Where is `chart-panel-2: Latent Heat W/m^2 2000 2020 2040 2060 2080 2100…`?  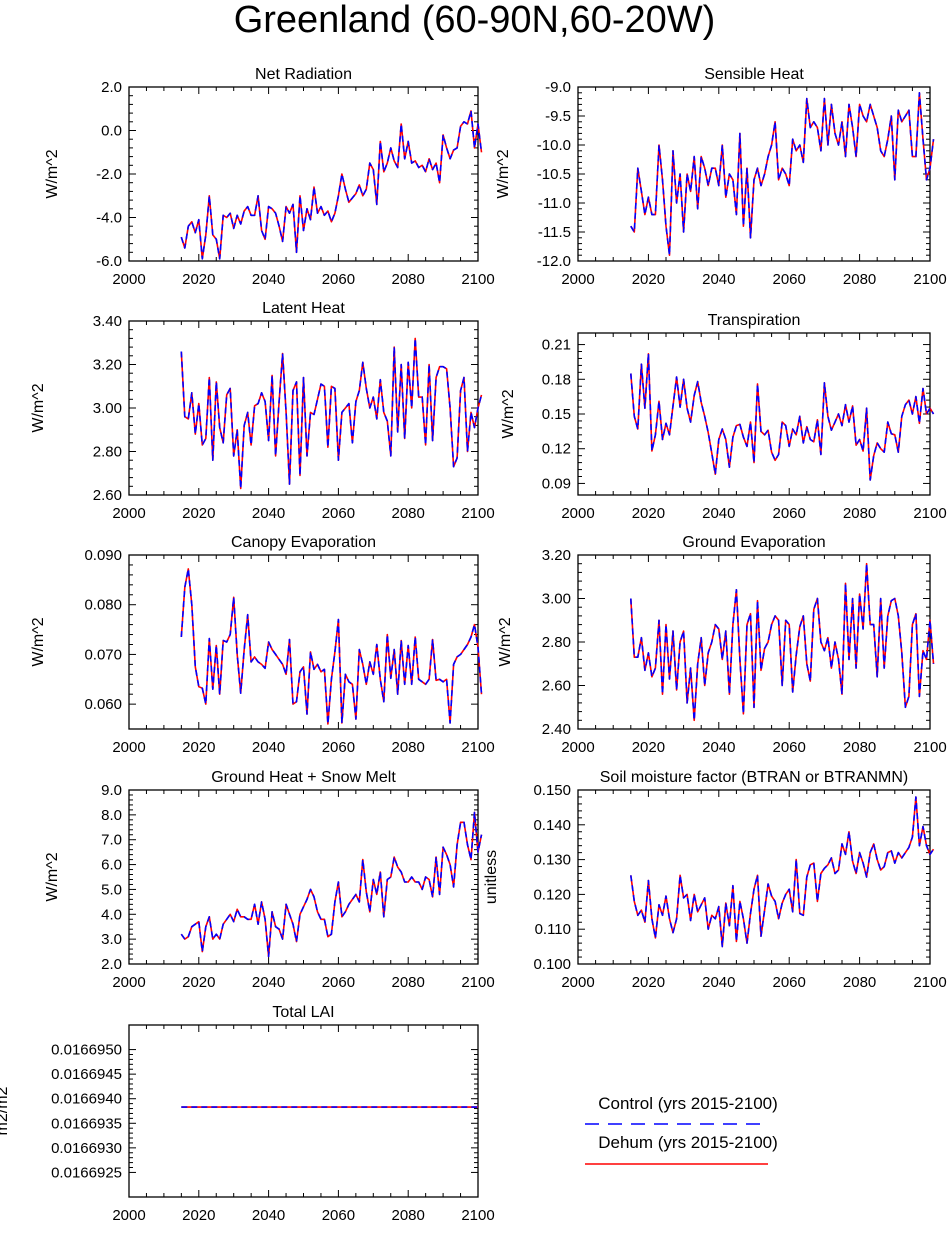
chart-panel-2: Latent Heat W/m^2 2000 2020 2040 2060 2080 2100… is located at coordinates (262, 411).